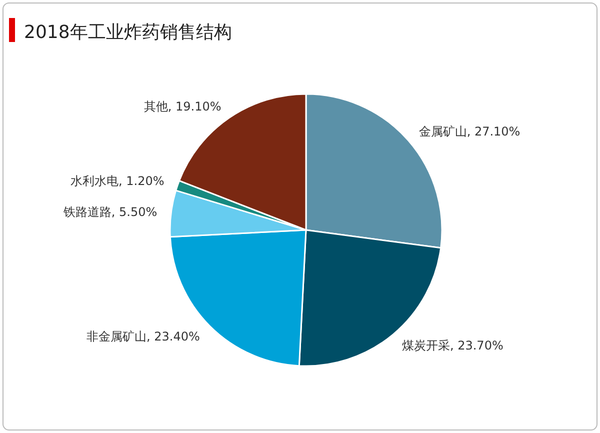 The height and width of the screenshot is (433, 600). What do you see at coordinates (183, 106) in the screenshot?
I see `slice-label: 其他, 19.10%` at bounding box center [183, 106].